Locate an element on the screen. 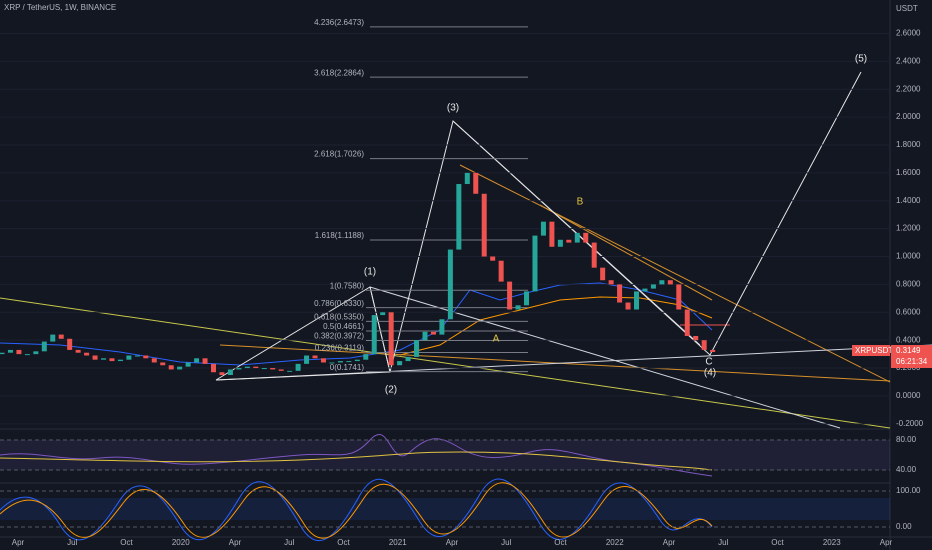  wave-label: (5) is located at coordinates (861, 59).